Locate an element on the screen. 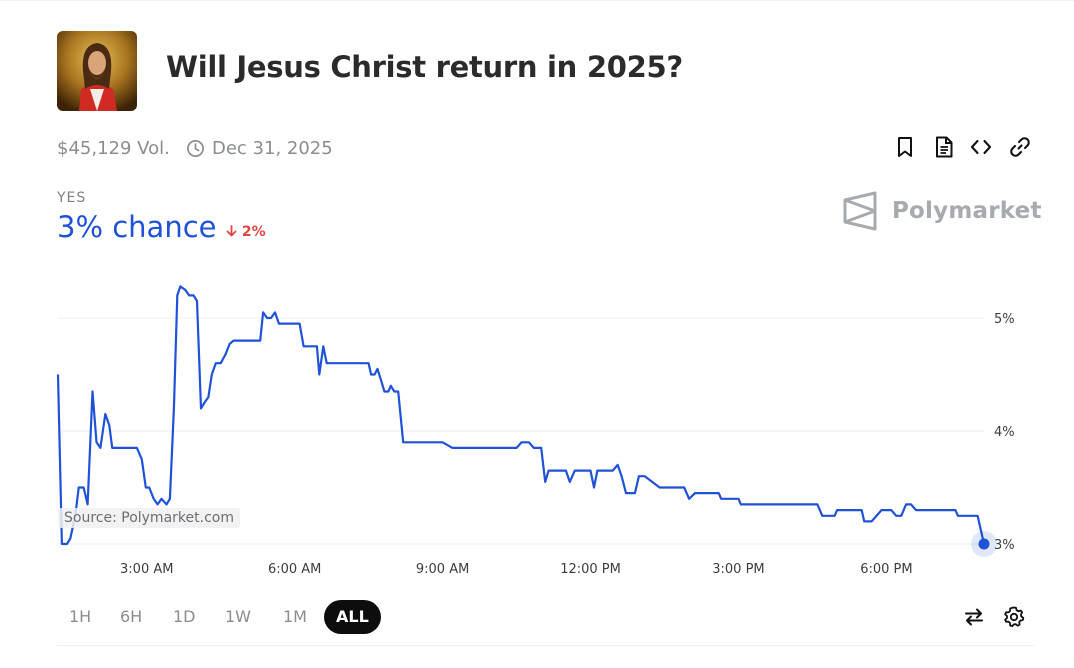 This screenshot has width=1074, height=668. range-all: ALL is located at coordinates (352, 617).